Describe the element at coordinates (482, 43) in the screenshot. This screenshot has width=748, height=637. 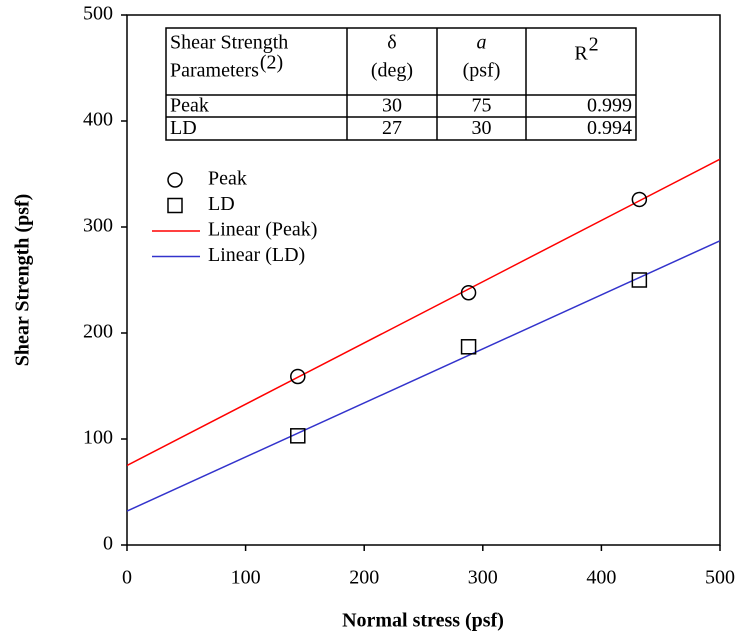
I see `table-header: a` at that location.